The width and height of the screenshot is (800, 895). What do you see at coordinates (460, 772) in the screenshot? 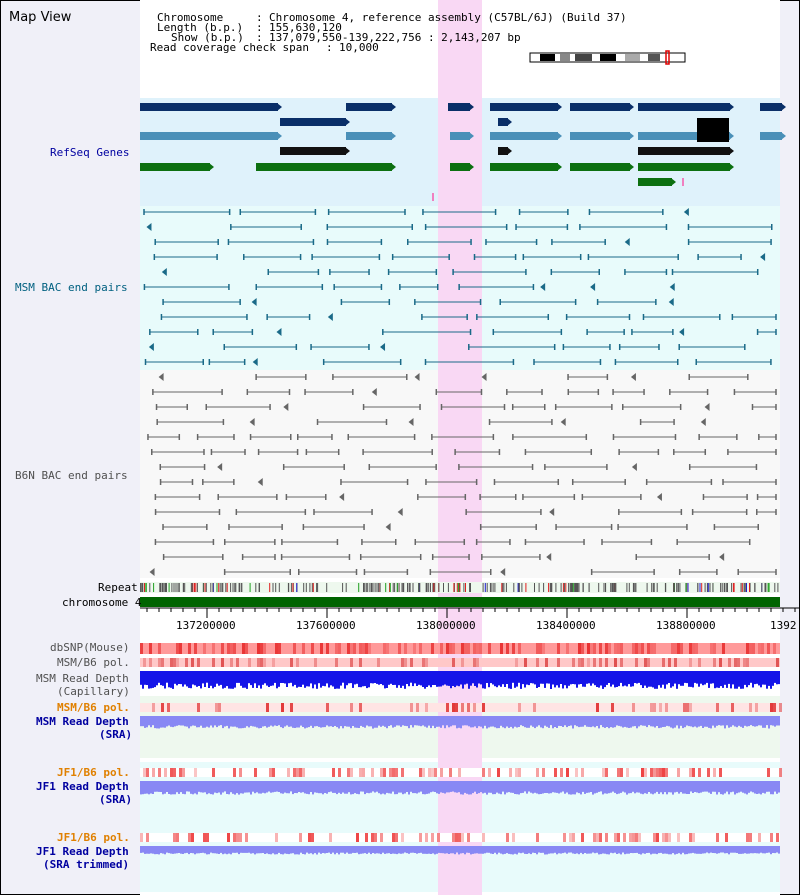
I see `jf1-pol-heat-bg` at bounding box center [460, 772].